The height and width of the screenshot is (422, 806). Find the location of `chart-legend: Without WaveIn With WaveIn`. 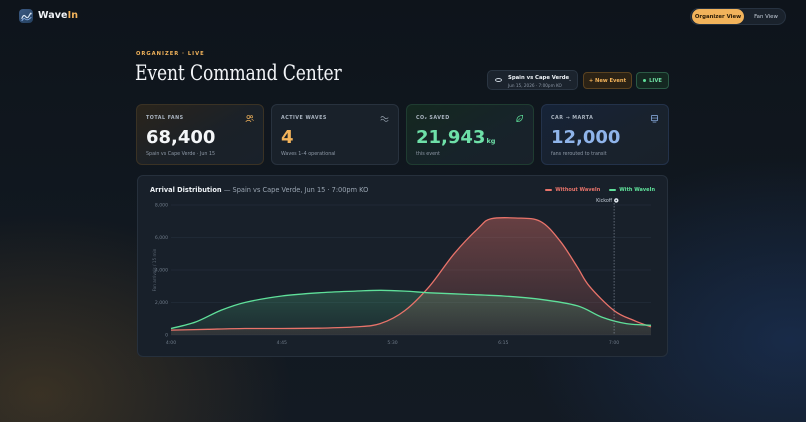

chart-legend: Without WaveIn With WaveIn is located at coordinates (600, 190).